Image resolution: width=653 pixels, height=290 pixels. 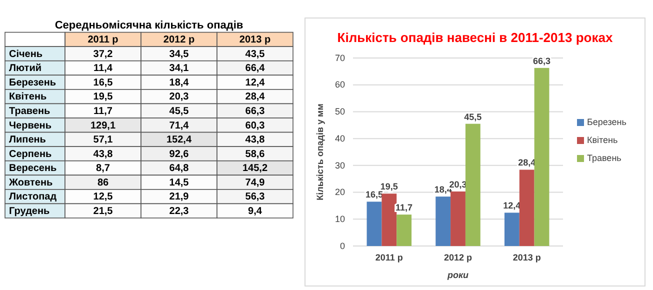 I want to click on data-label: 14,5, so click(x=179, y=182).